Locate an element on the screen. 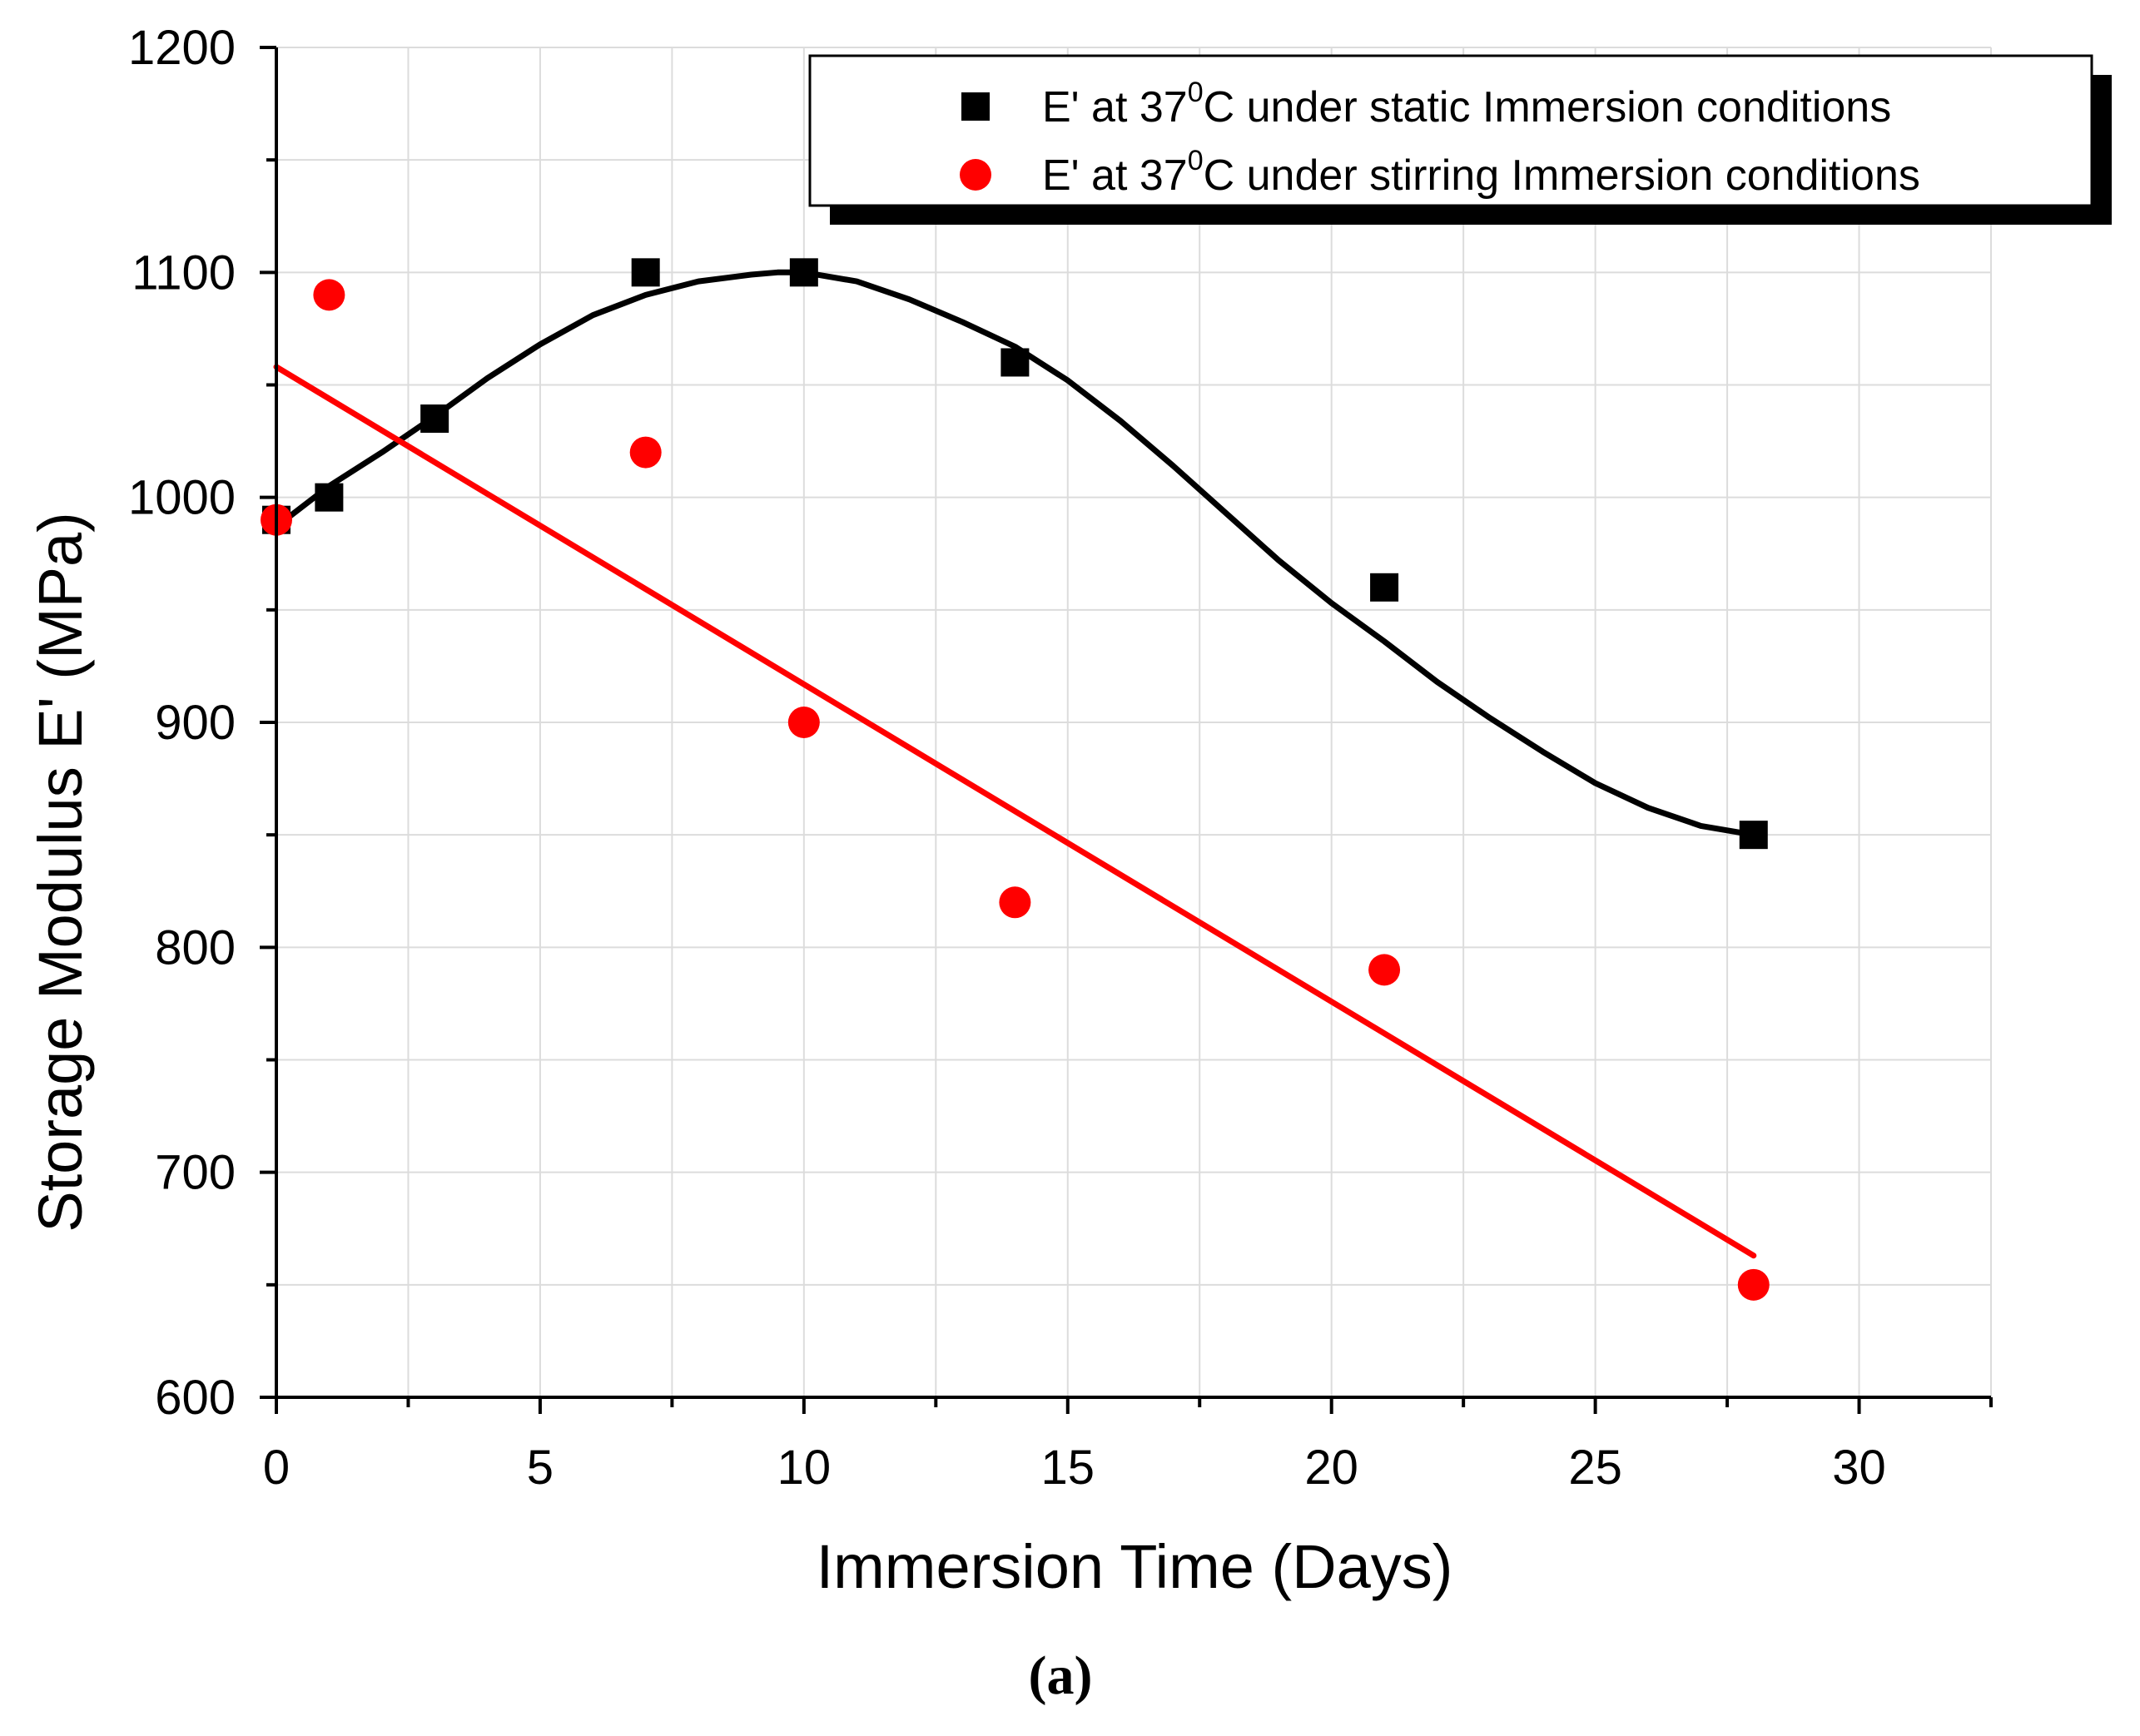 The width and height of the screenshot is (2140, 1736). x-tick-label: 25 is located at coordinates (1595, 1468).